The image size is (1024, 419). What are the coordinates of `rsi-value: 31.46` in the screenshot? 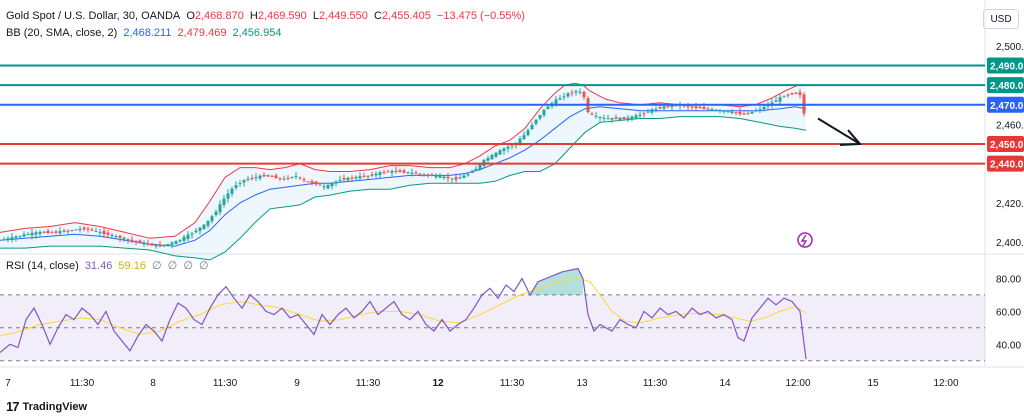 It's located at (98, 266).